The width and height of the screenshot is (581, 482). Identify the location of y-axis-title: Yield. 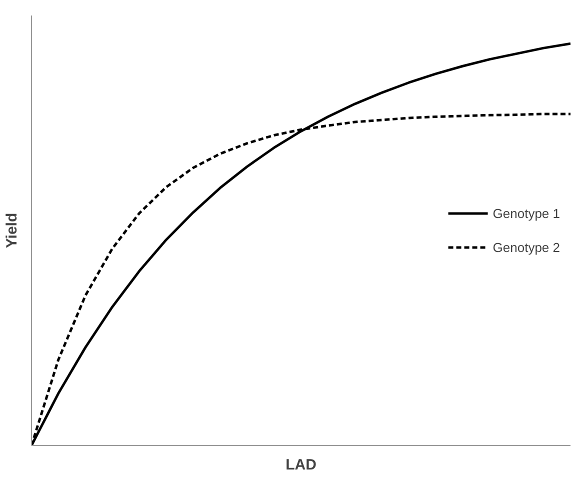
(12, 230).